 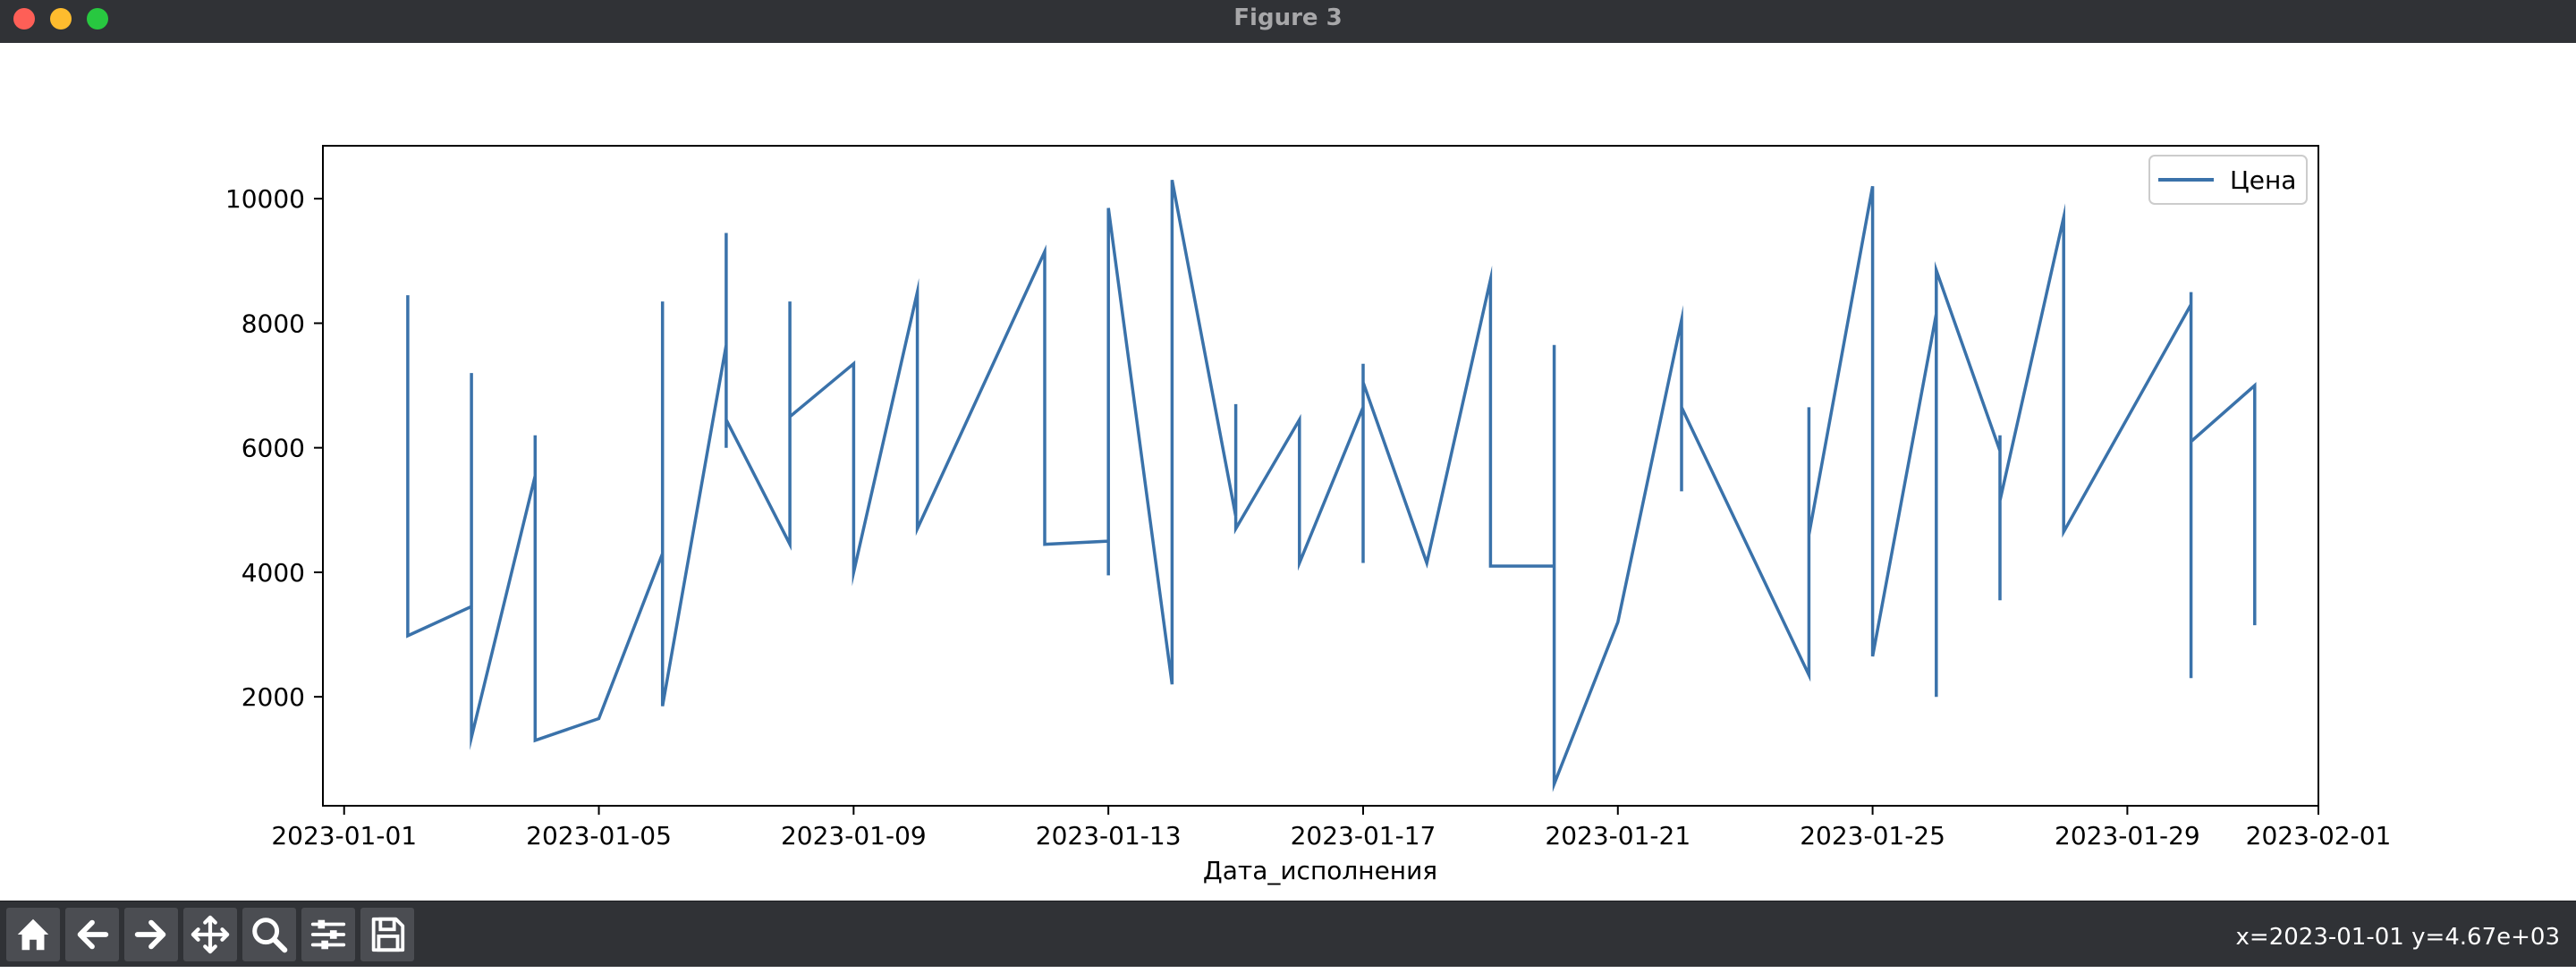 I want to click on arrow-right-icon, so click(x=150, y=934).